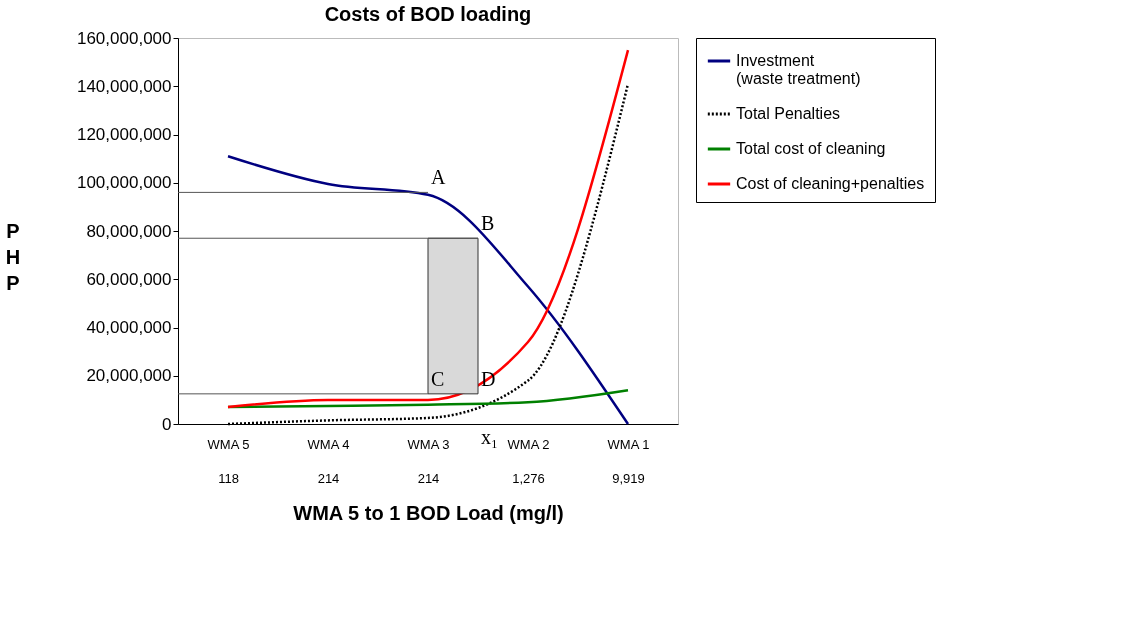  What do you see at coordinates (129, 231) in the screenshot?
I see `y-tick-label: 80,000,000` at bounding box center [129, 231].